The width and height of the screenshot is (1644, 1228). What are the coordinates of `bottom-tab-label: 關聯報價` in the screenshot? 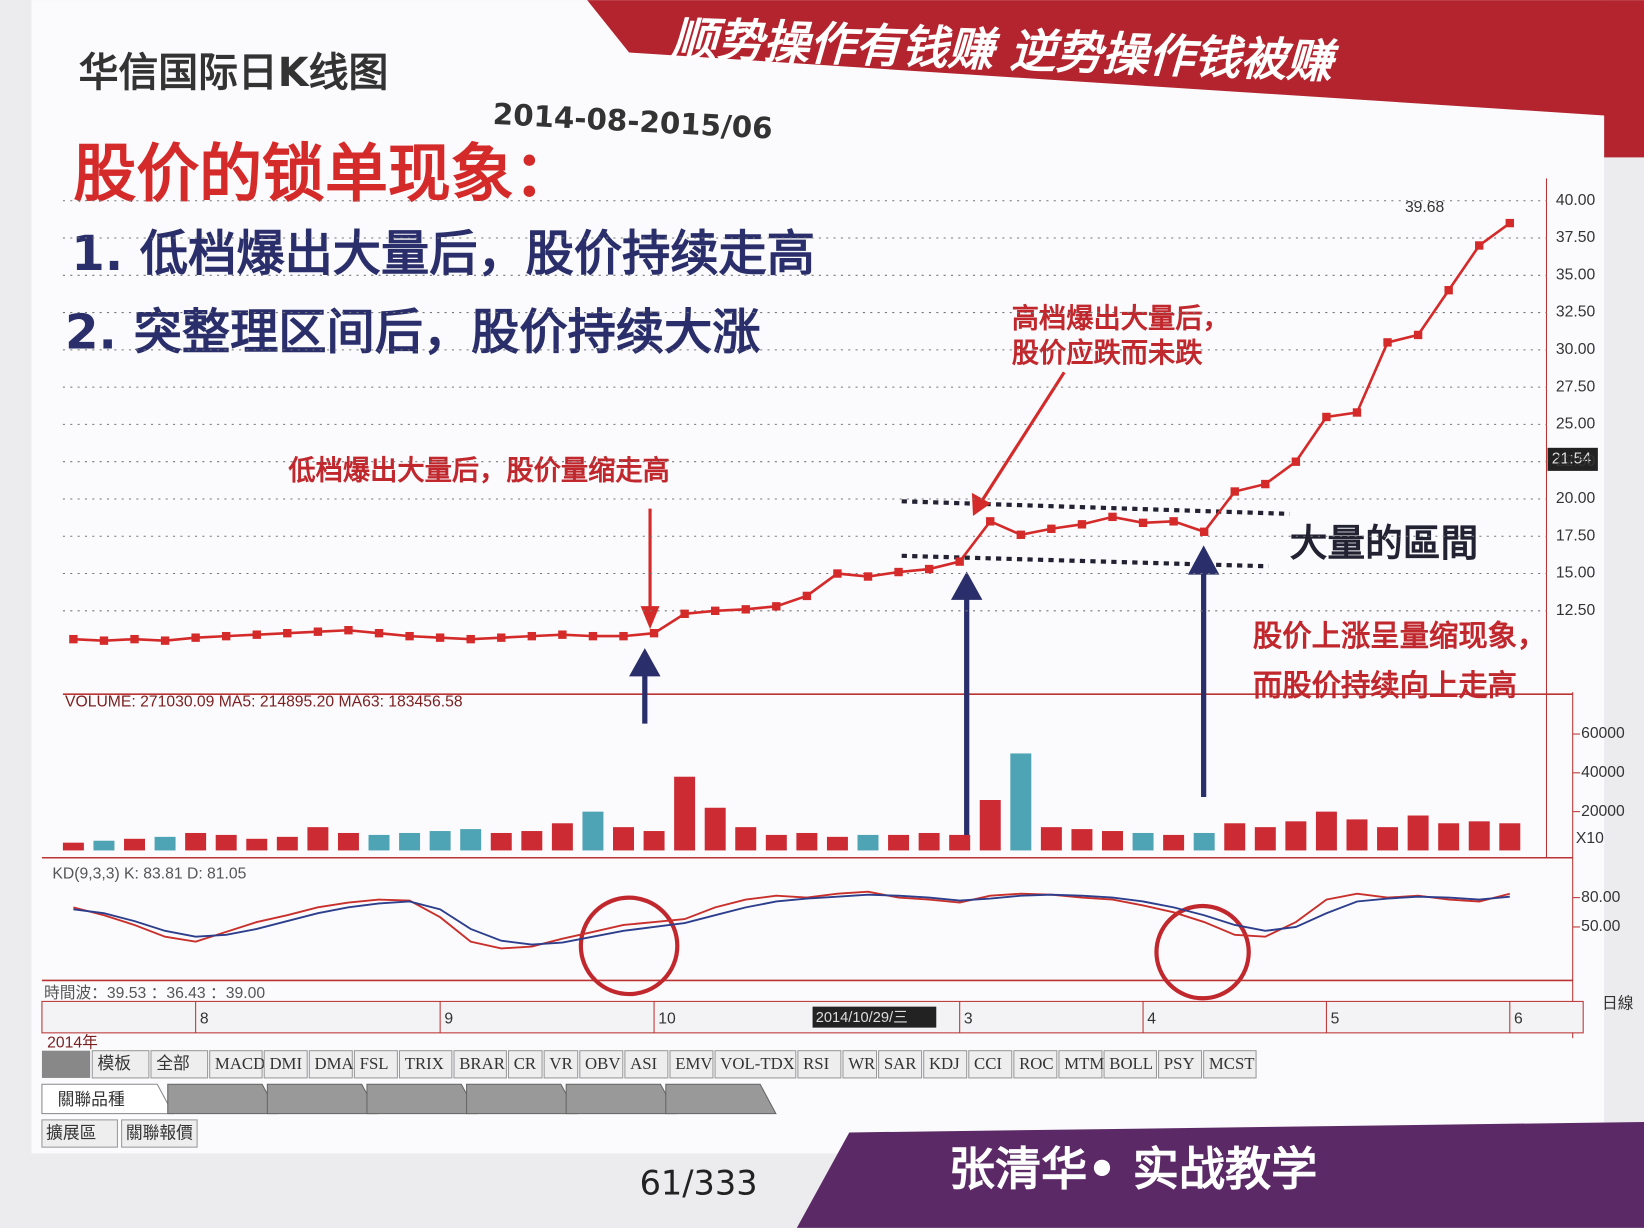 It's located at (159, 1132).